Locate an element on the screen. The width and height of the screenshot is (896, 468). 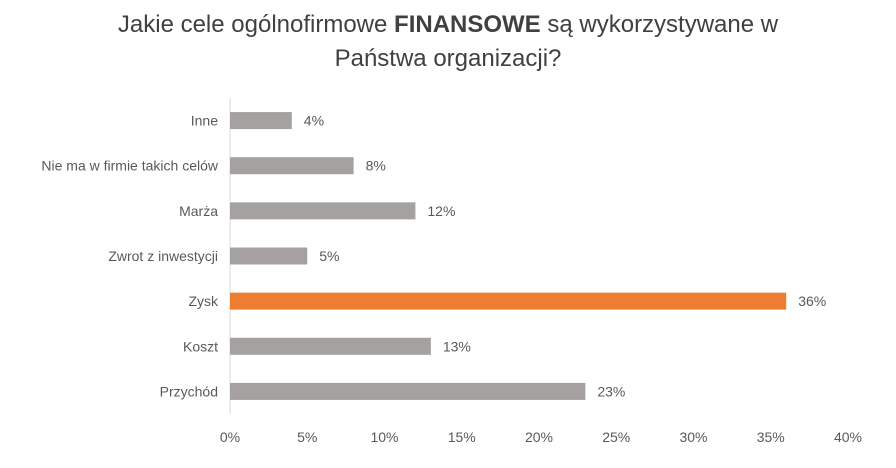
x-tick-label-6: 30% is located at coordinates (693, 437).